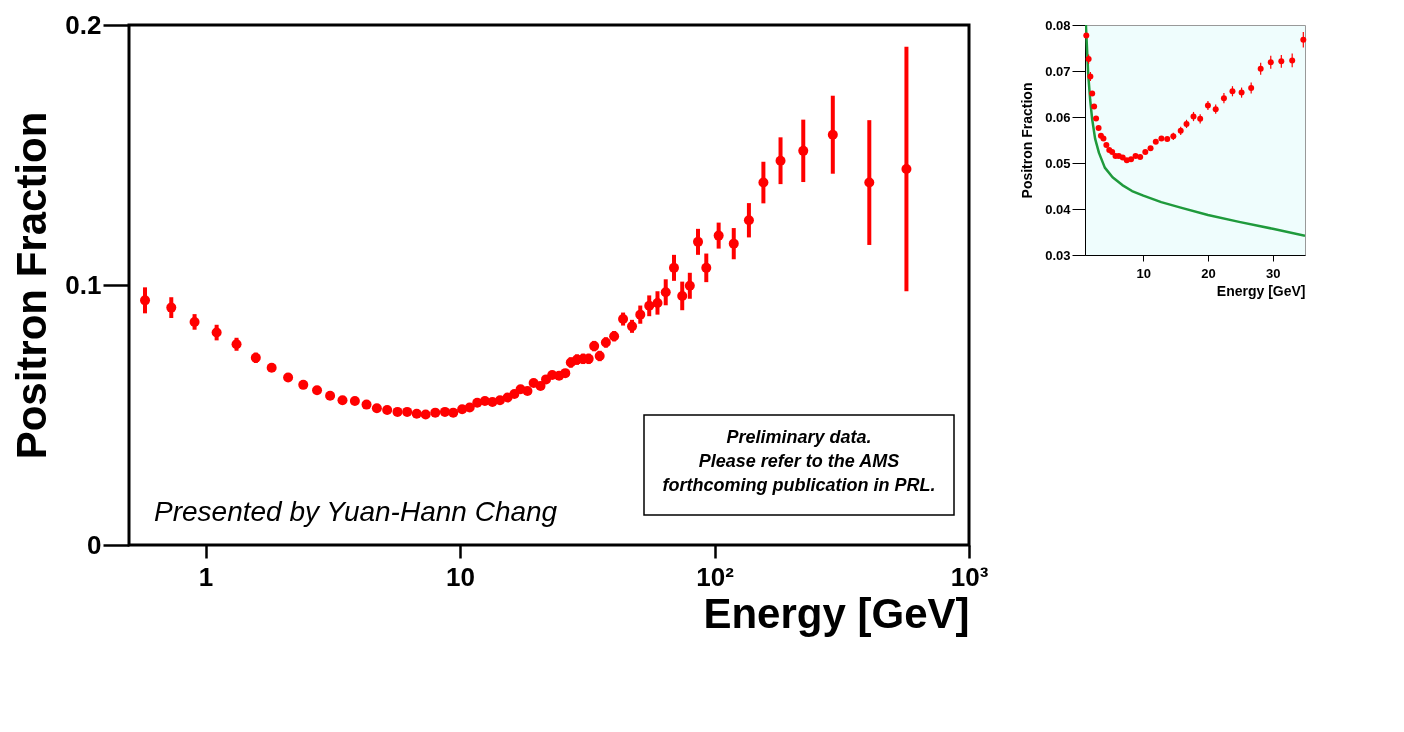 This screenshot has width=1404, height=732. Describe the element at coordinates (1058, 209) in the screenshot. I see `y-tick-label: 0.04` at that location.